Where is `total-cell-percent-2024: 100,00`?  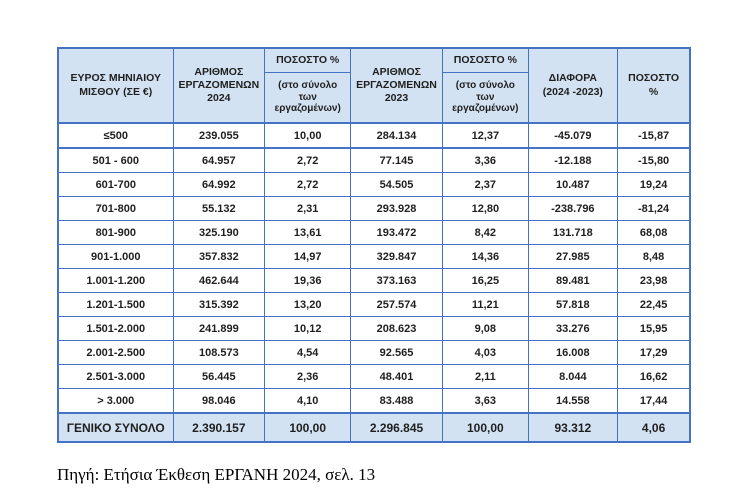 total-cell-percent-2024: 100,00 is located at coordinates (308, 427).